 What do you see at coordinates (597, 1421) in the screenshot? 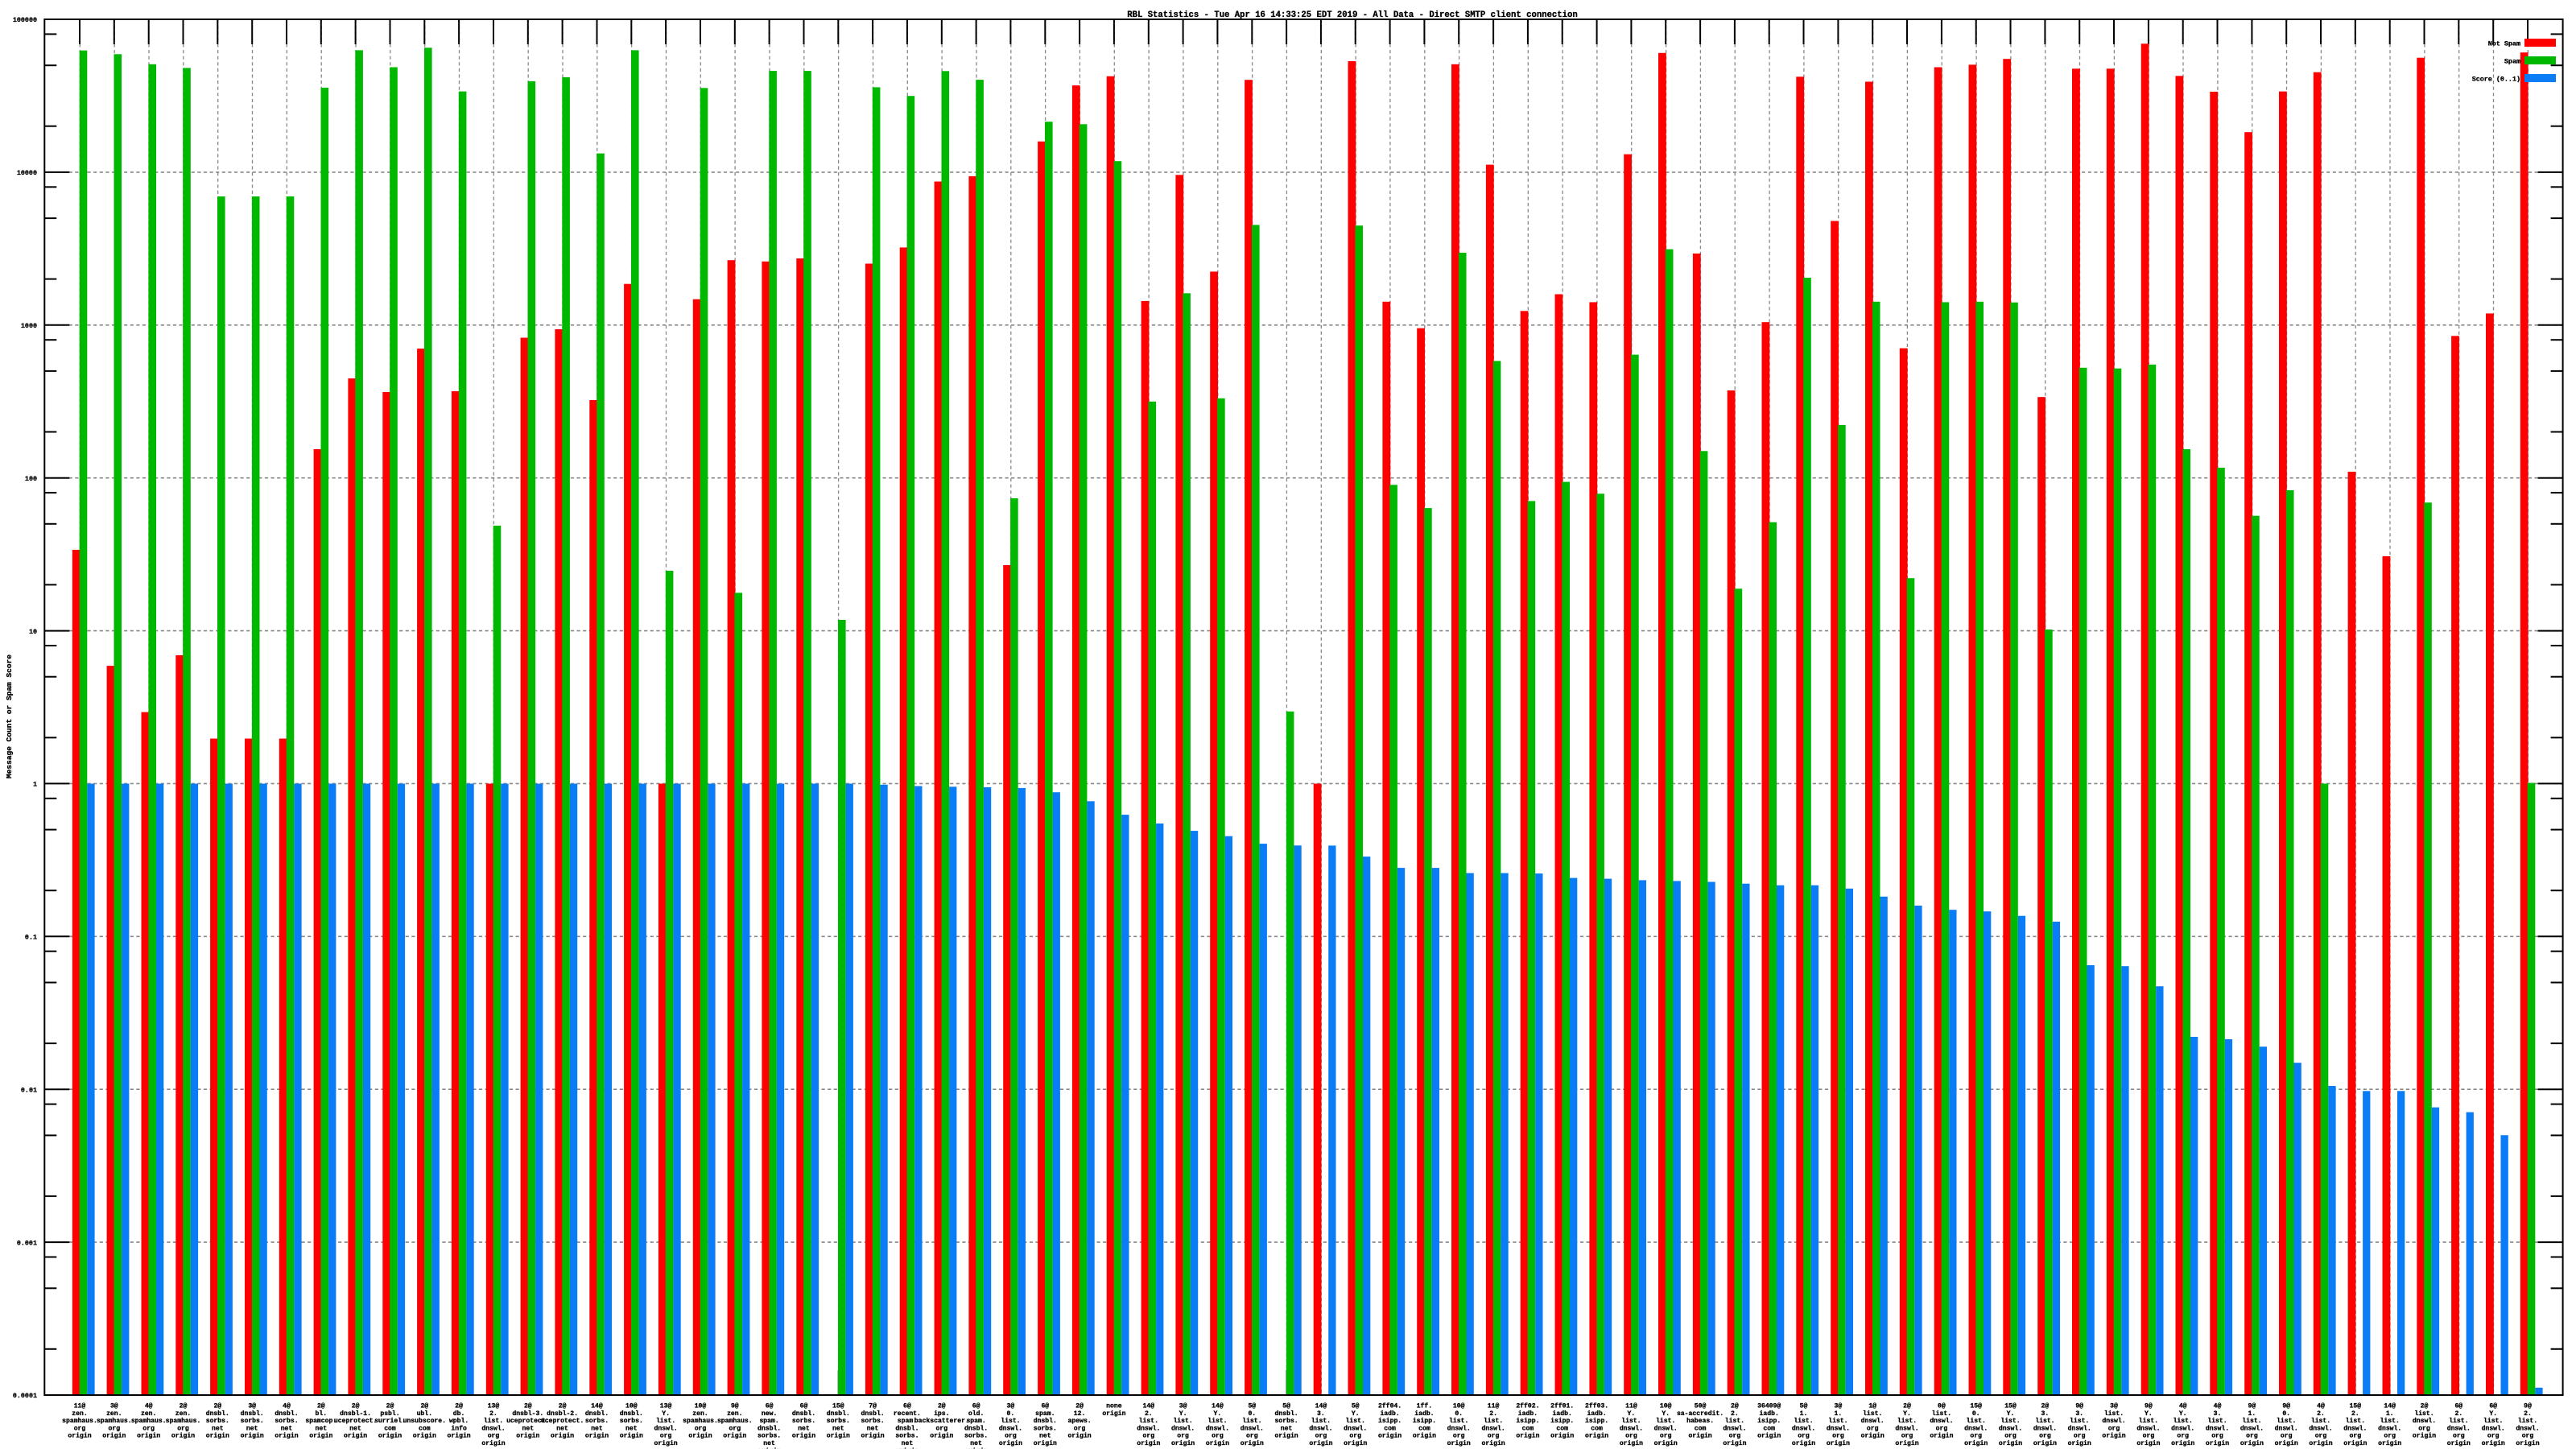
I see `svg-text: sorbs.` at bounding box center [597, 1421].